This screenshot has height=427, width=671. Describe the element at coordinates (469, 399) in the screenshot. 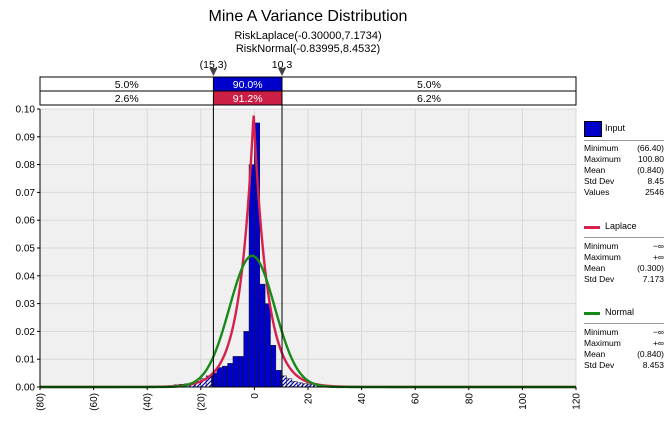

I see `x-tick-label: 80` at that location.